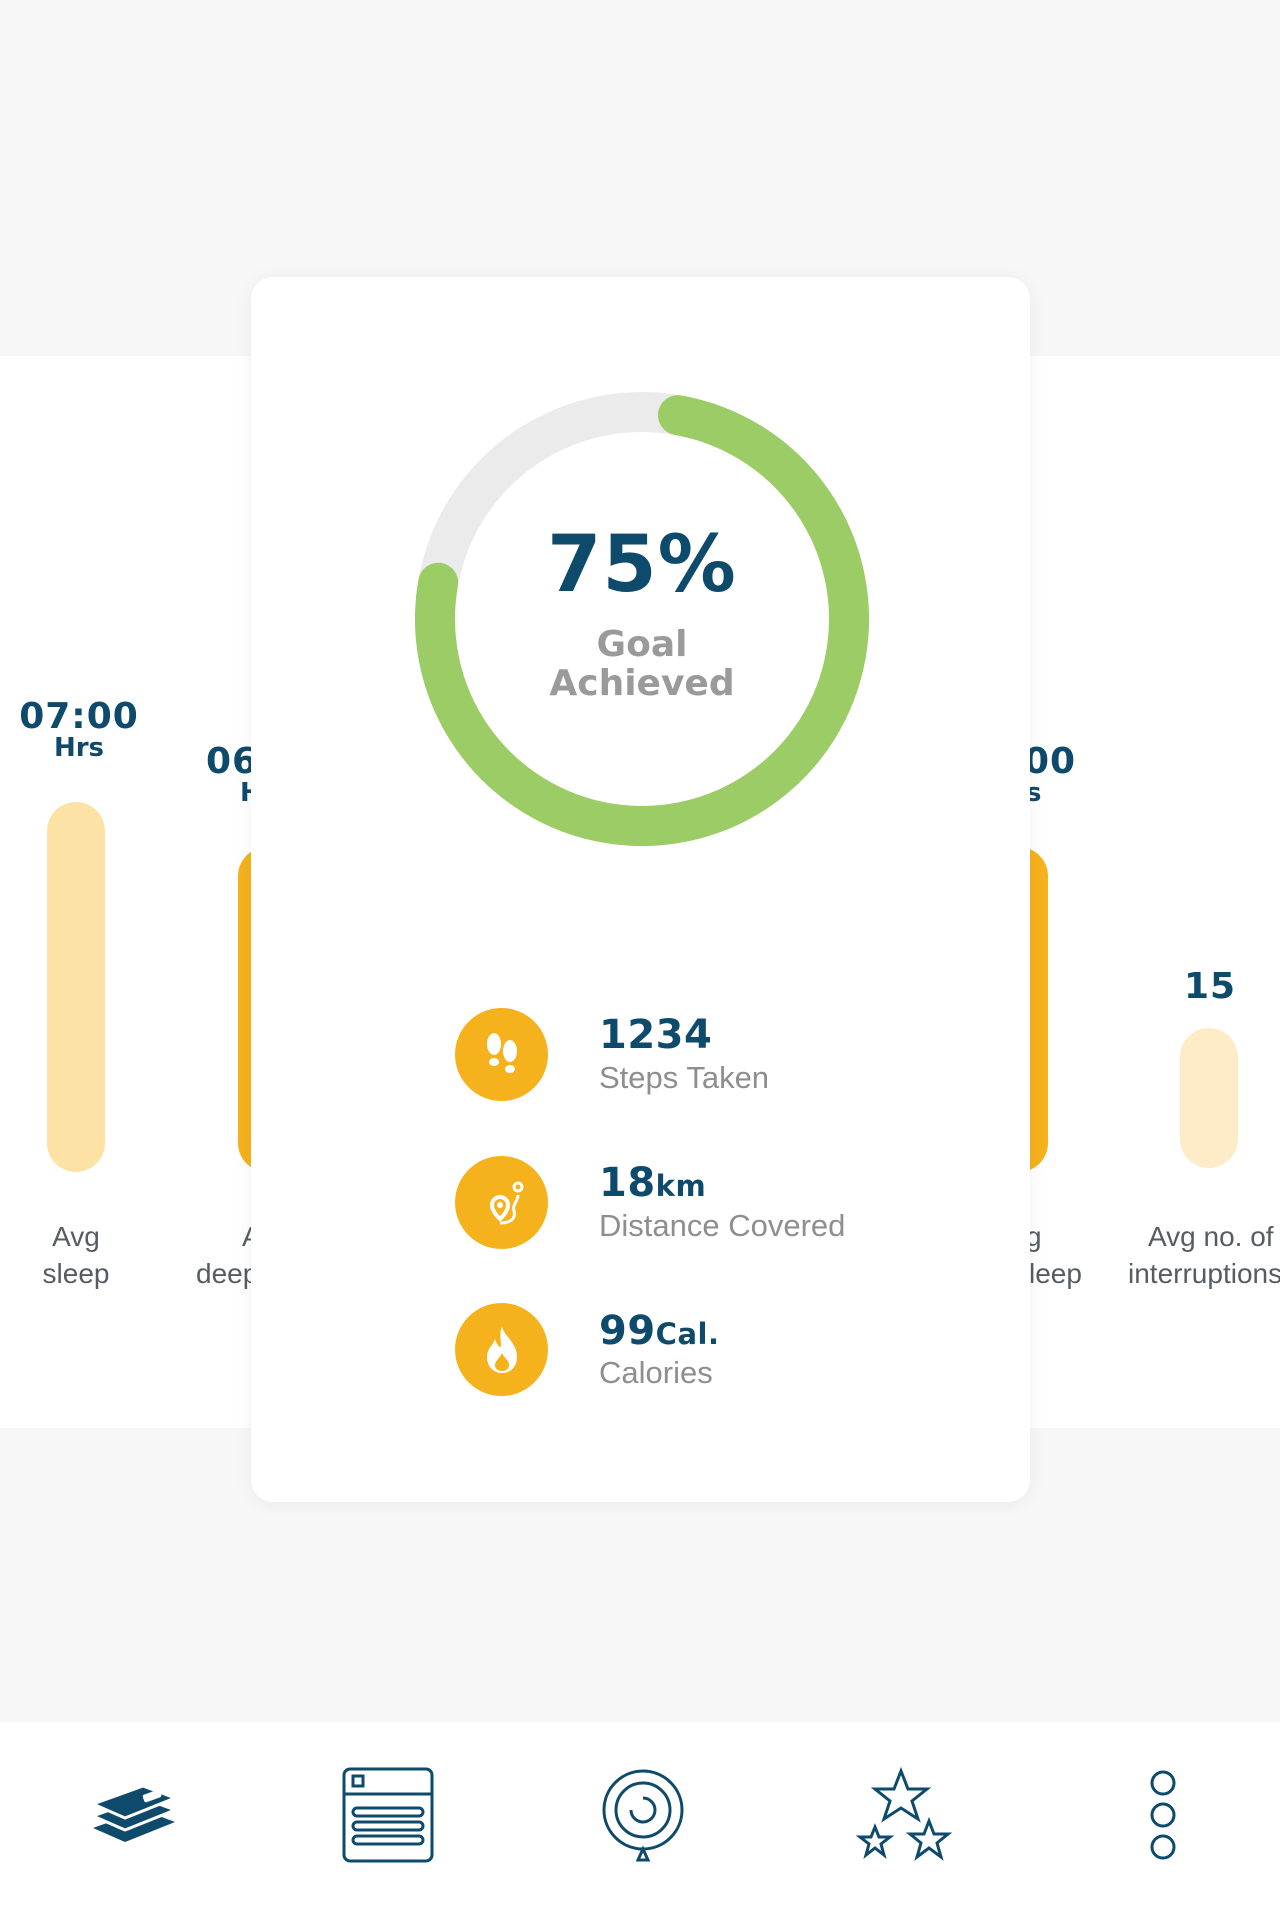 The image size is (1280, 1920). Describe the element at coordinates (1210, 986) in the screenshot. I see `stat-value: 15` at that location.